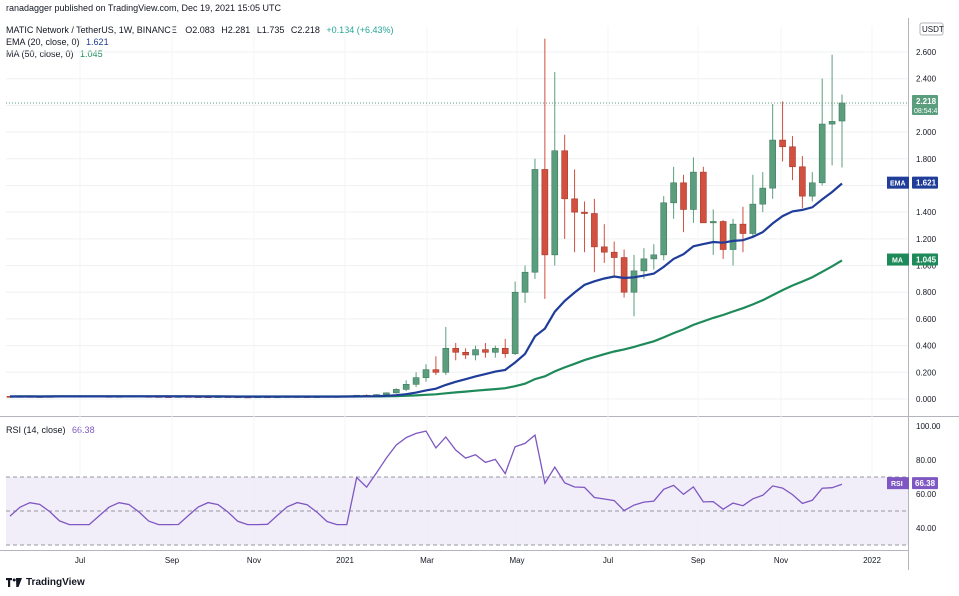 The height and width of the screenshot is (596, 959). I want to click on last-price-value: 2.218, so click(926, 101).